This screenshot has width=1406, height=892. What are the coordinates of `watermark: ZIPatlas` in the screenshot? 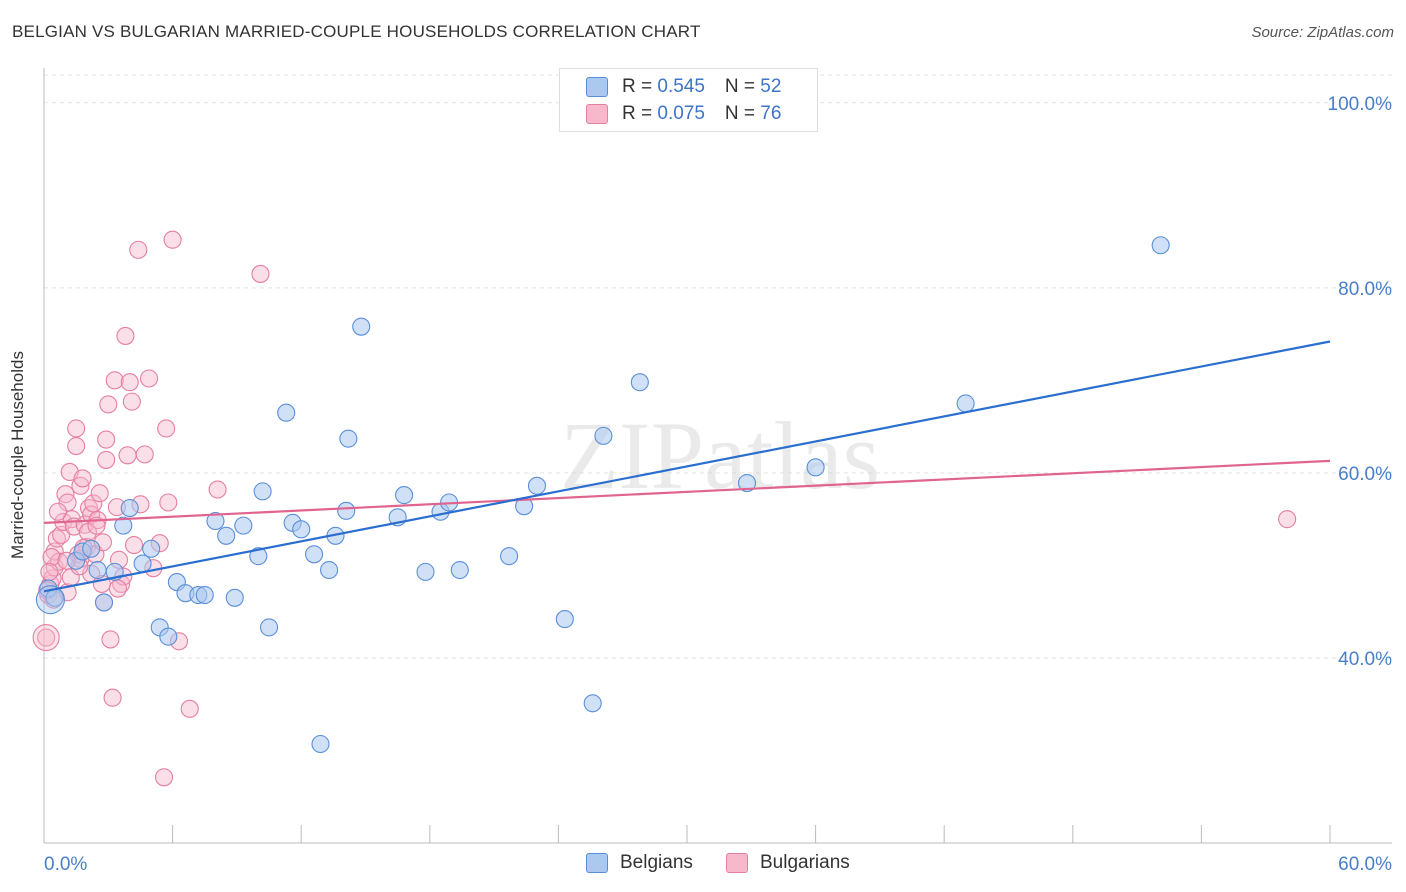 It's located at (720, 455).